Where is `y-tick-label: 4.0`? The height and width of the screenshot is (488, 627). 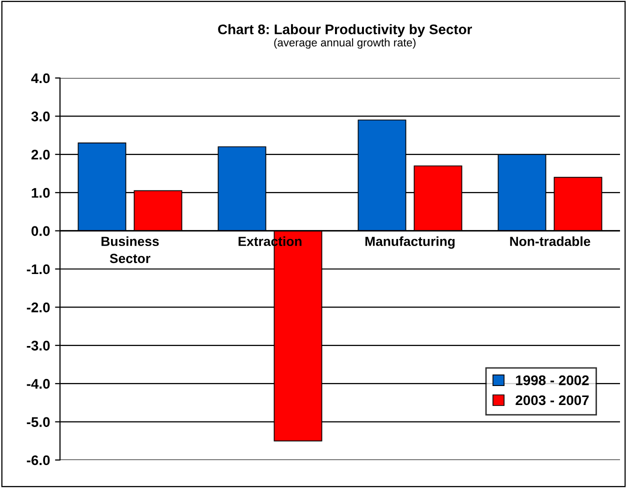
y-tick-label: 4.0 is located at coordinates (40, 78).